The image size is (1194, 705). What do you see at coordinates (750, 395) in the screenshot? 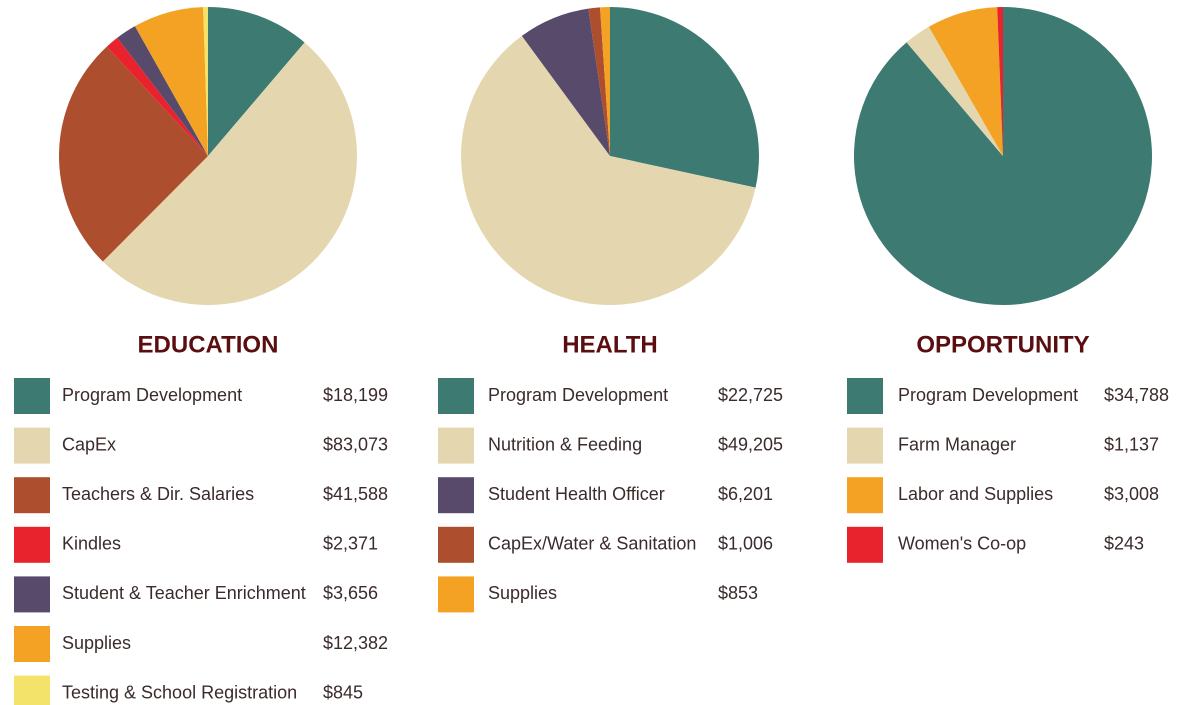
I see `legend-value: $22,725` at bounding box center [750, 395].